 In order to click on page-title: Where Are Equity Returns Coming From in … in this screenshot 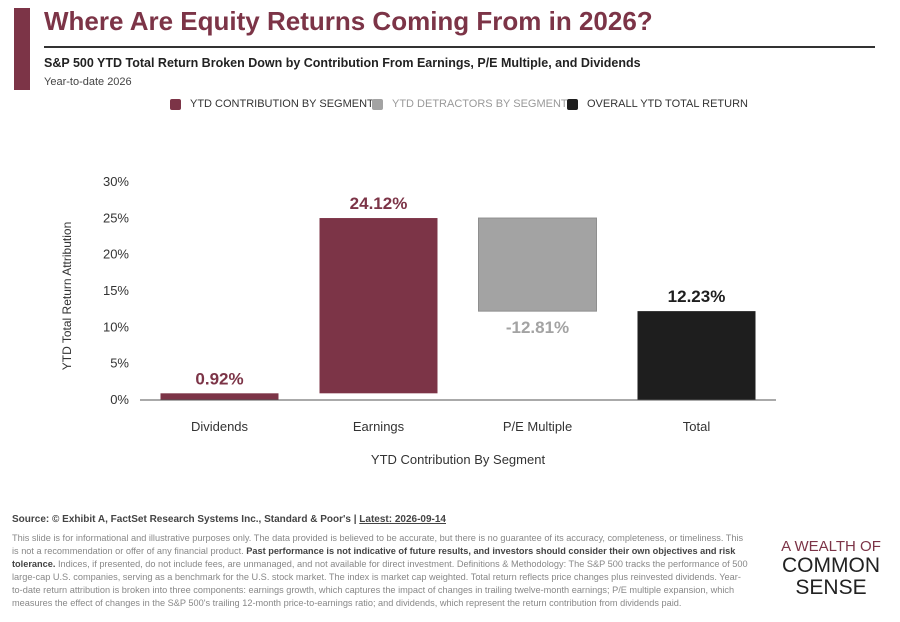, I will do `click(348, 21)`.